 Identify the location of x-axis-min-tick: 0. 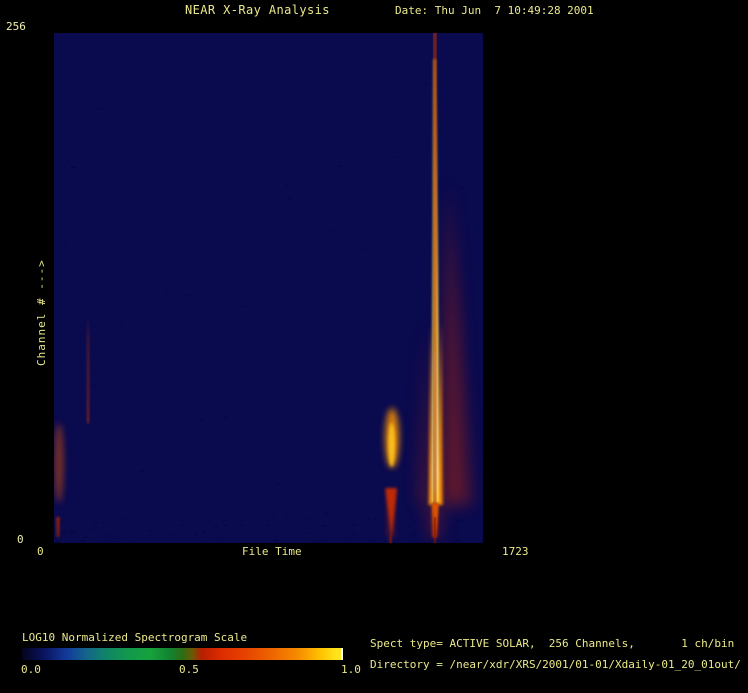
(40, 551).